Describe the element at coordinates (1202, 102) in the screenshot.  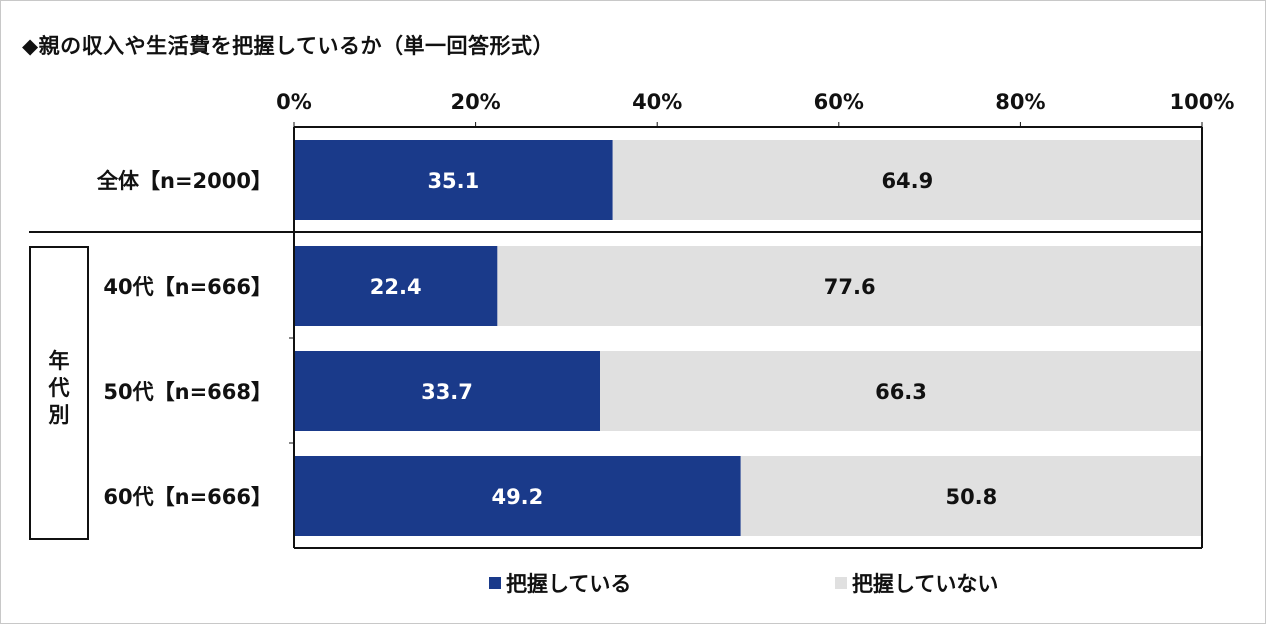
I see `x-tick-label: 100%` at that location.